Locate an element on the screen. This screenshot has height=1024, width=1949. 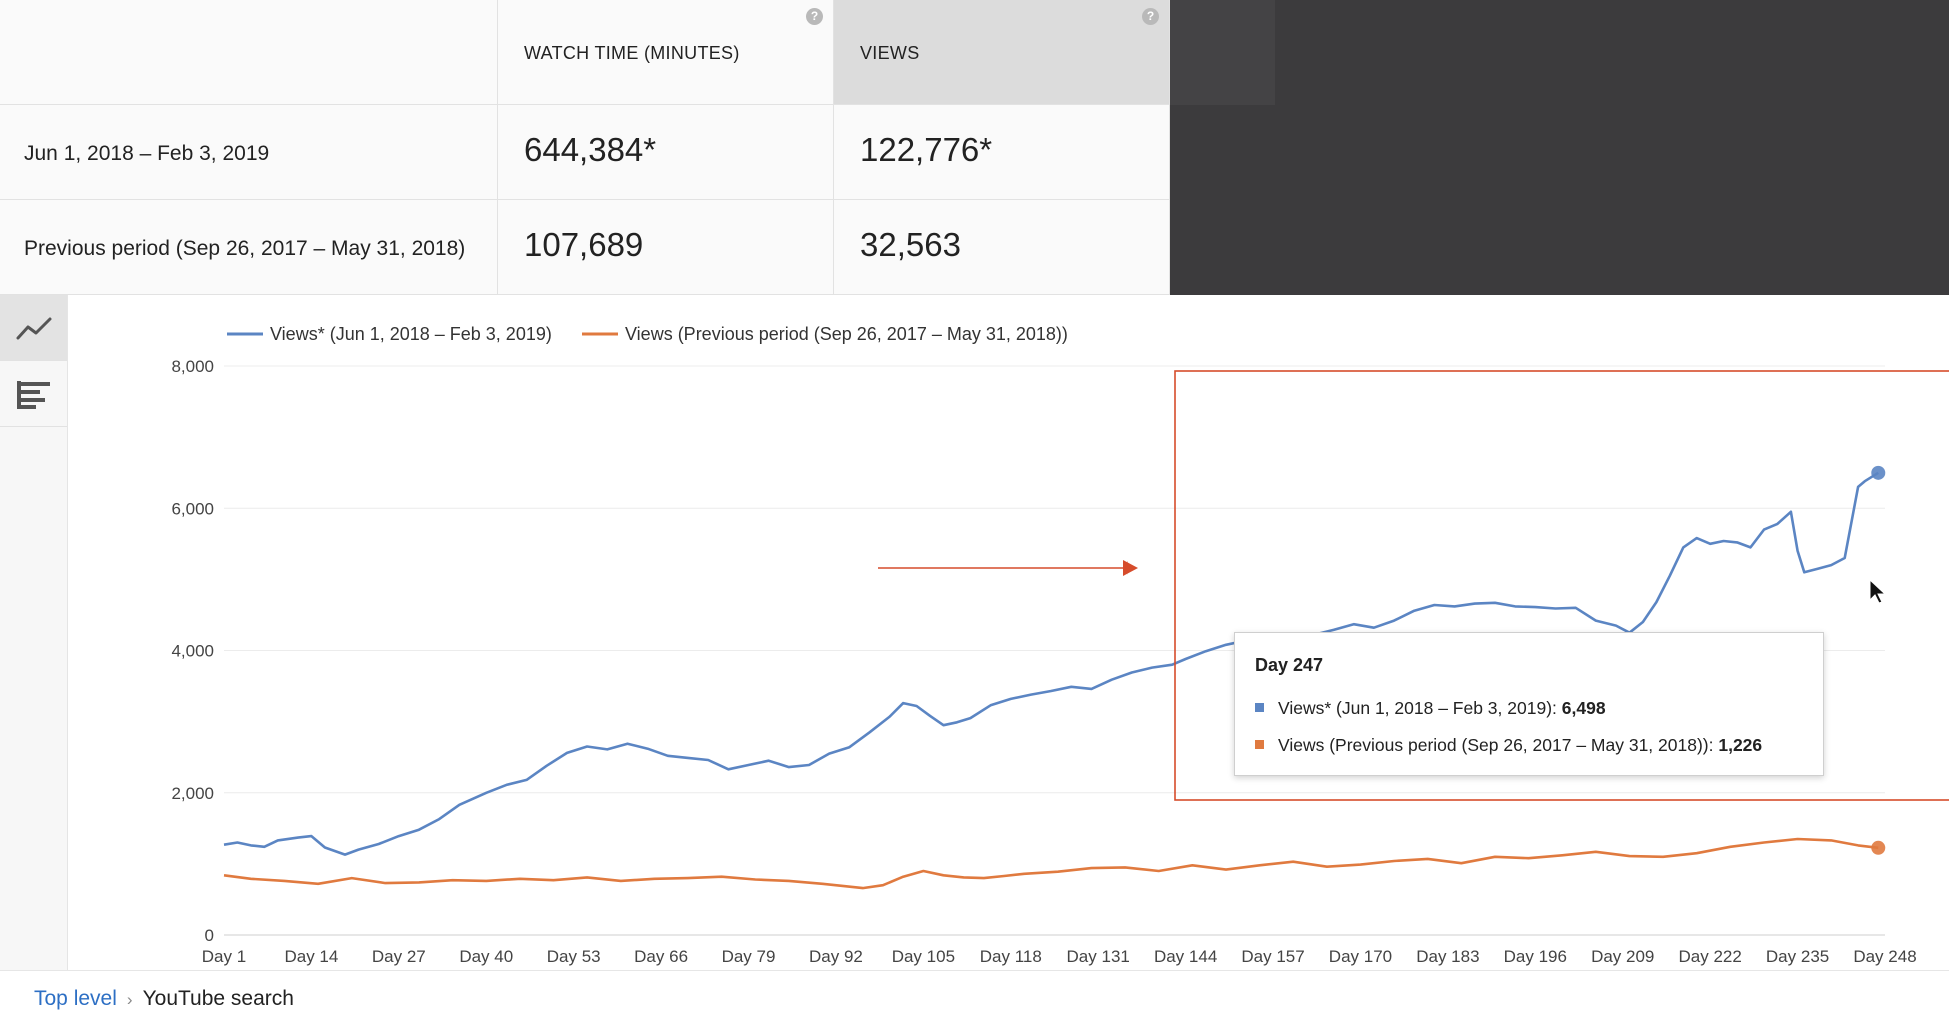
x-tick-label: Day 53 is located at coordinates (574, 956).